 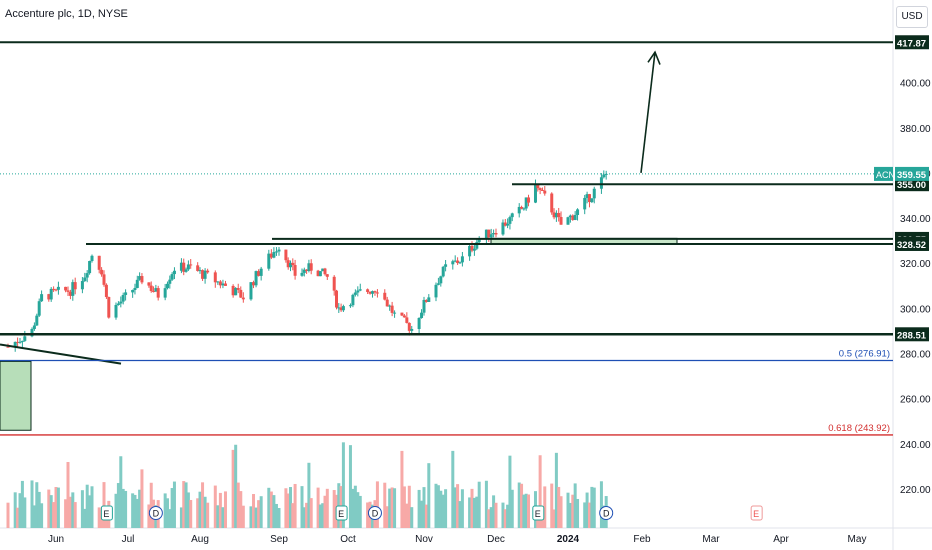 I want to click on dividend-marker-label: D, so click(x=606, y=514).